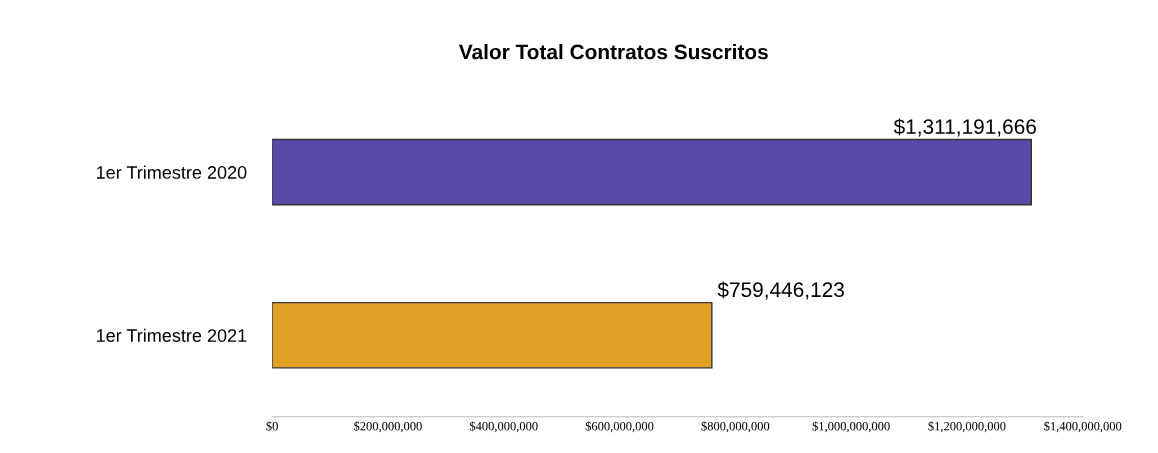 The width and height of the screenshot is (1158, 453). Describe the element at coordinates (171, 172) in the screenshot. I see `y-tick-label: 1er Trimestre 2020` at that location.